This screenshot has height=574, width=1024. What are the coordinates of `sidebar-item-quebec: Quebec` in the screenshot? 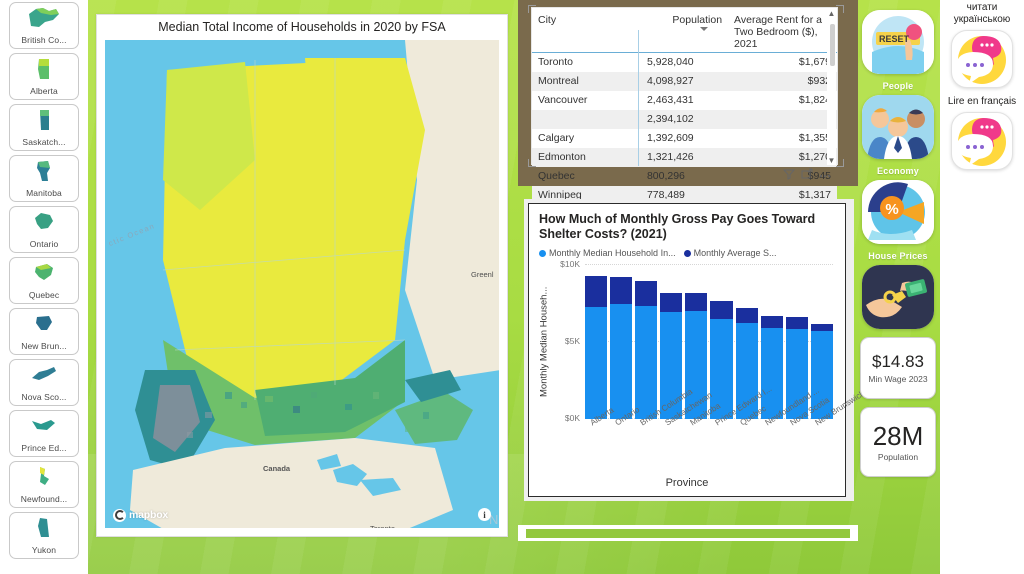 It's located at (44, 280).